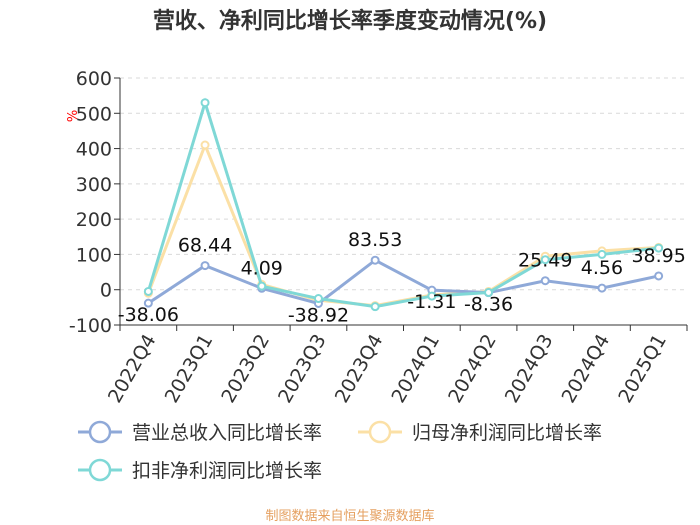  I want to click on y-tick-label: 0, so click(106, 291).